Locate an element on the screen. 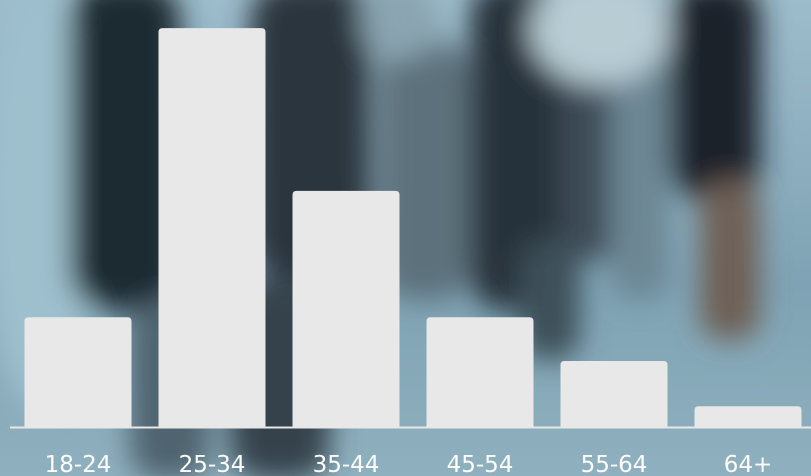 The height and width of the screenshot is (476, 811). x-tick-label: 25-34 is located at coordinates (212, 464).